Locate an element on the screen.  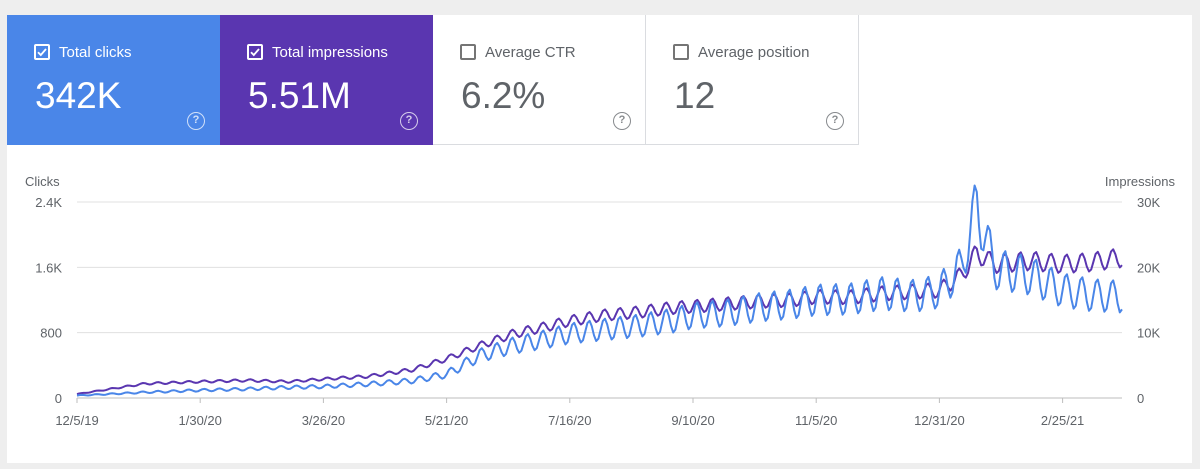
x-tick-label: 3/26/20 is located at coordinates (323, 420).